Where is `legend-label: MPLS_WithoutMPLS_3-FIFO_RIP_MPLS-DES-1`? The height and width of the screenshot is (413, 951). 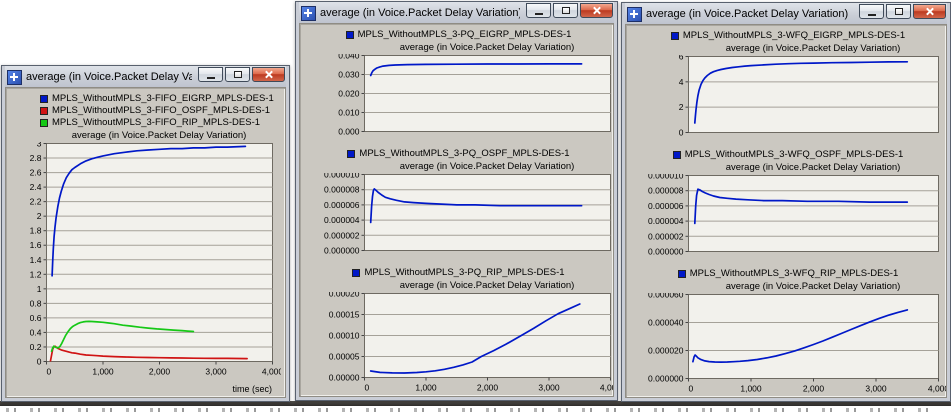
legend-label: MPLS_WithoutMPLS_3-FIFO_RIP_MPLS-DES-1 is located at coordinates (156, 122).